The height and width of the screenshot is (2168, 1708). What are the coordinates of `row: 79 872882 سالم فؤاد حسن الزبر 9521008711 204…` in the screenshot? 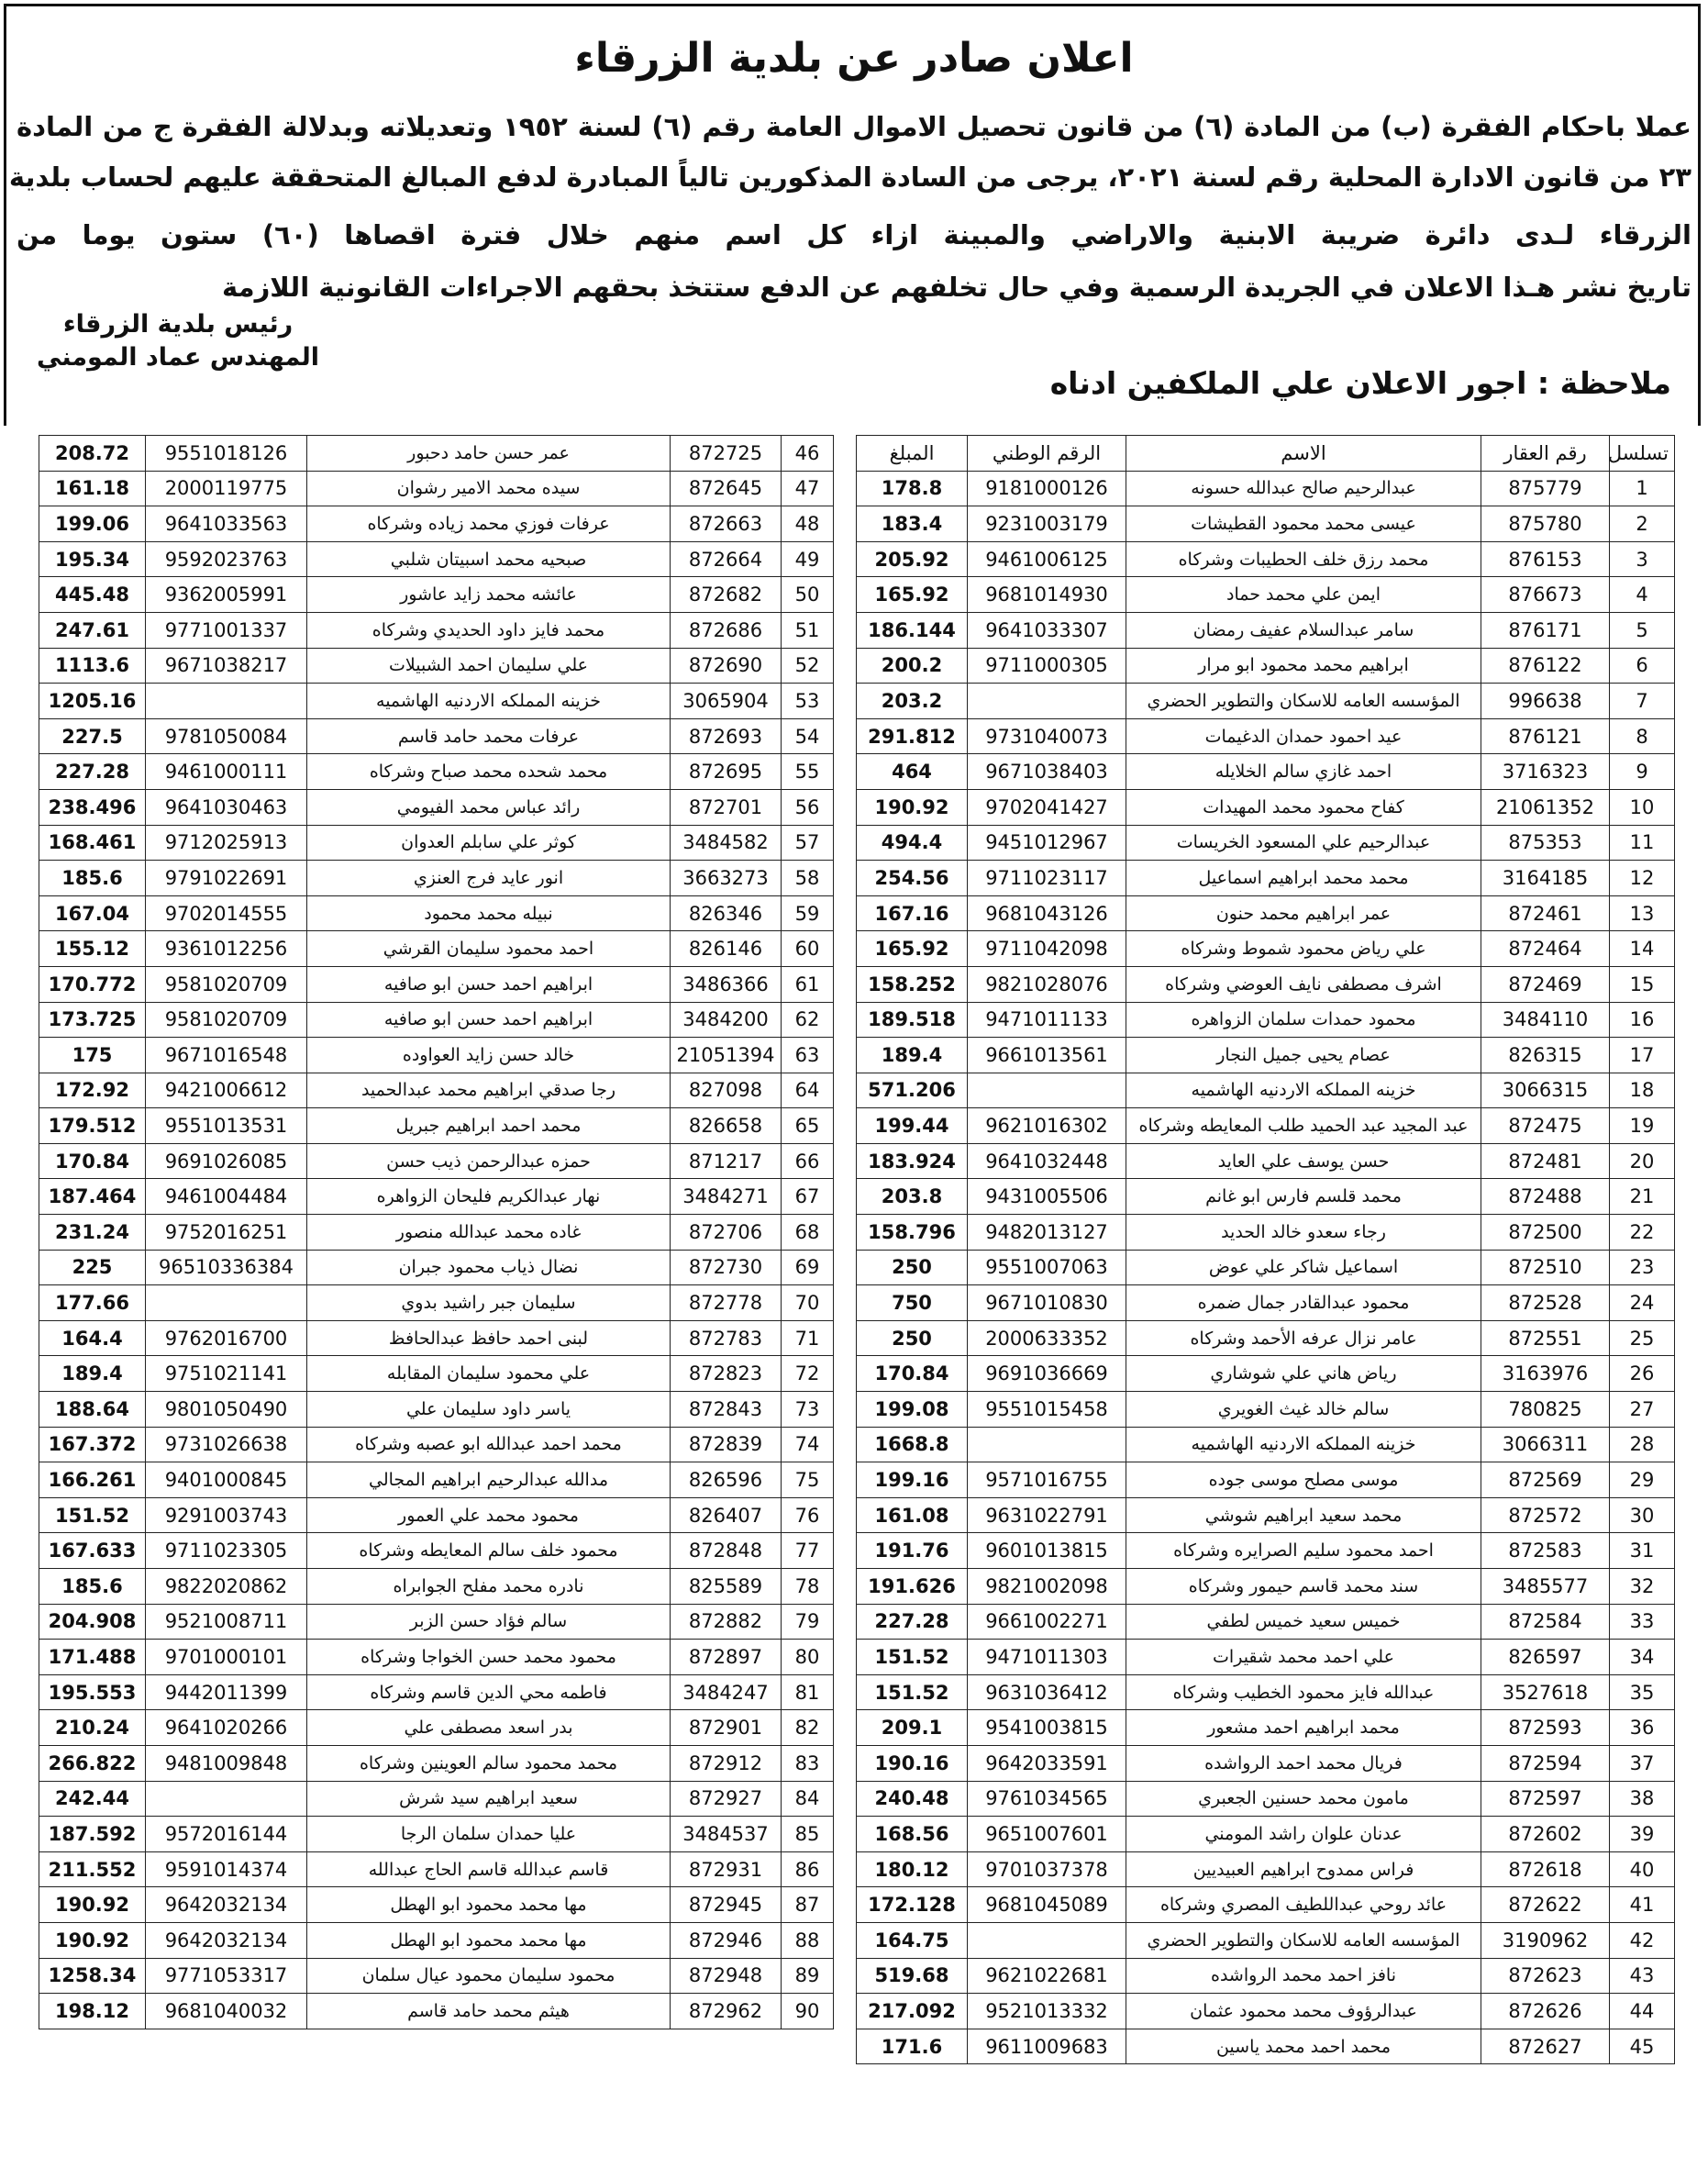 It's located at (436, 1621).